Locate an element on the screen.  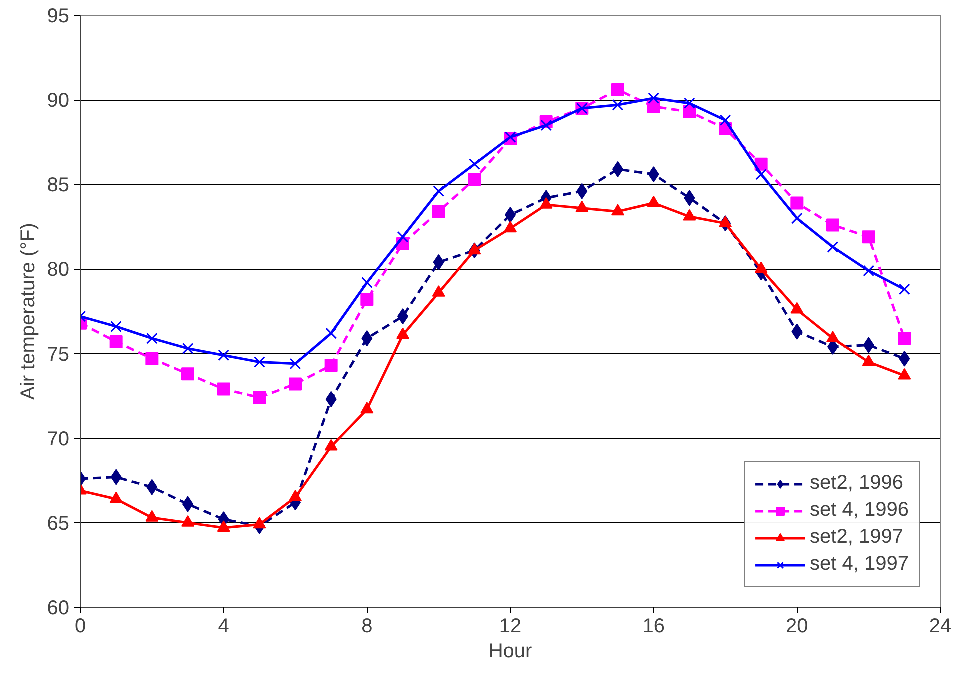
y-tick-label: 60 is located at coordinates (58, 609).